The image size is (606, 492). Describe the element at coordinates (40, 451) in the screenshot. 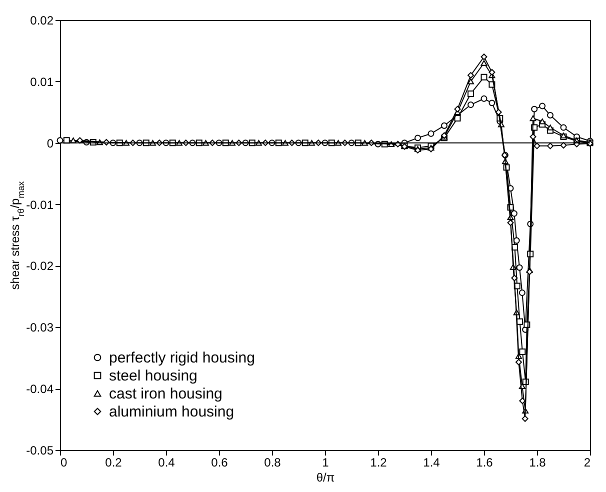

I see `y-tick-label: -0.05` at that location.